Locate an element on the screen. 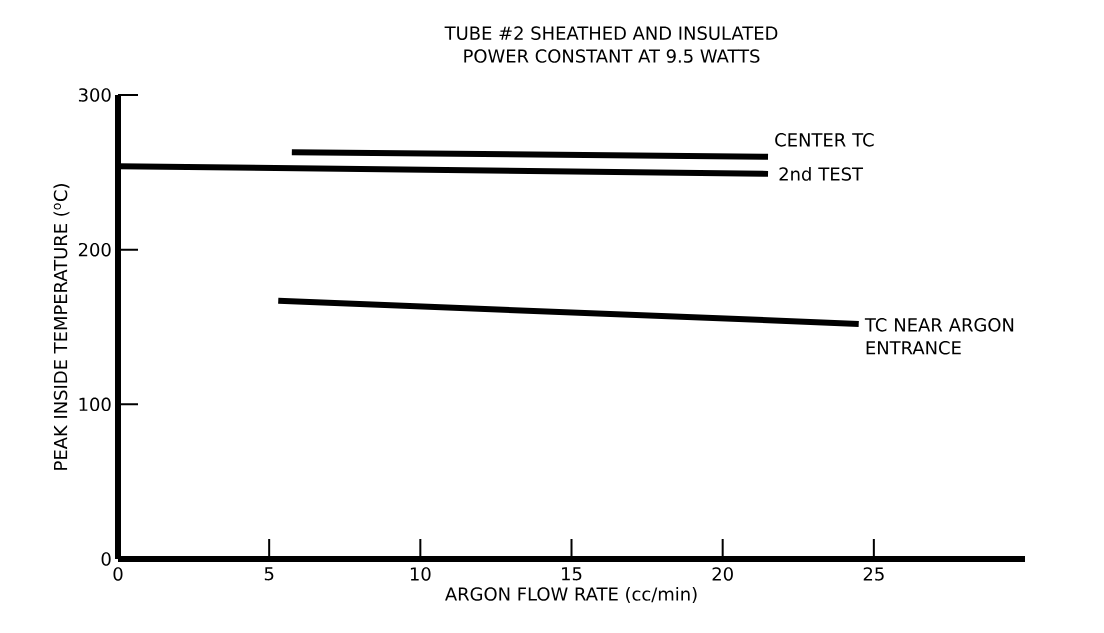 Image resolution: width=1104 pixels, height=633 pixels. y-tick-label: 100 is located at coordinates (95, 404).